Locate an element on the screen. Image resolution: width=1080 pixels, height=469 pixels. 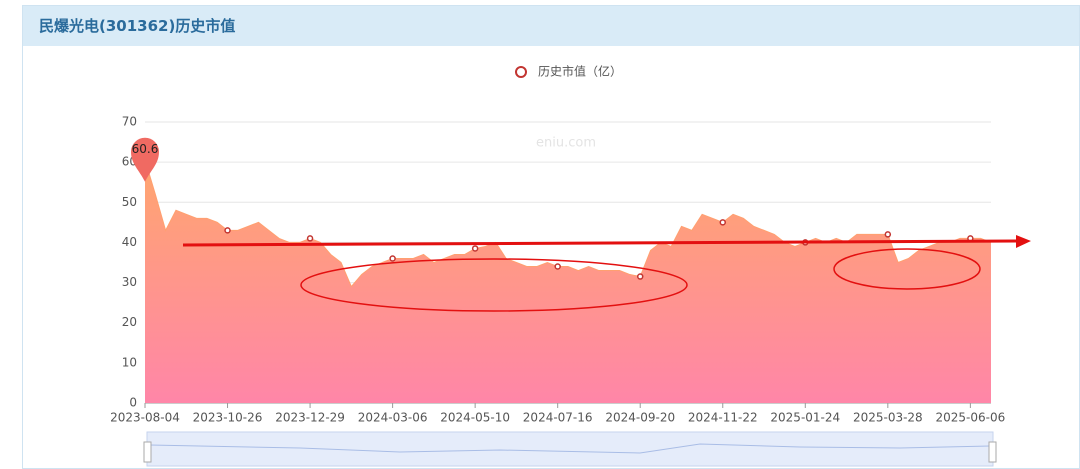
x-tick-label: 2024-07-16 is located at coordinates (558, 418).